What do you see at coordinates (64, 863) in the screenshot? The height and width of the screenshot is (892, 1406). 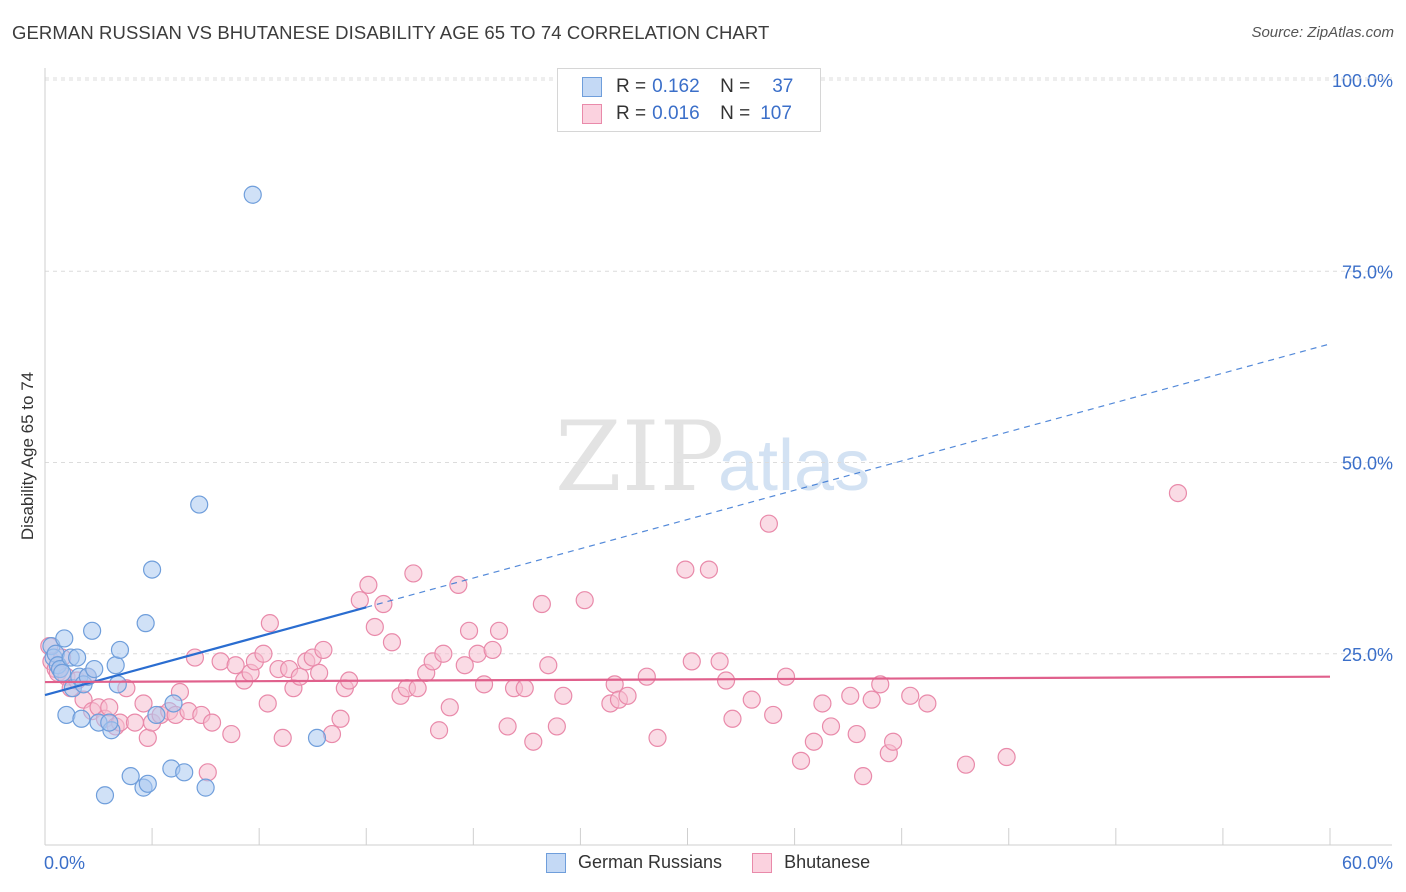 I see `x-tick-label-min: 0.0%` at bounding box center [64, 863].